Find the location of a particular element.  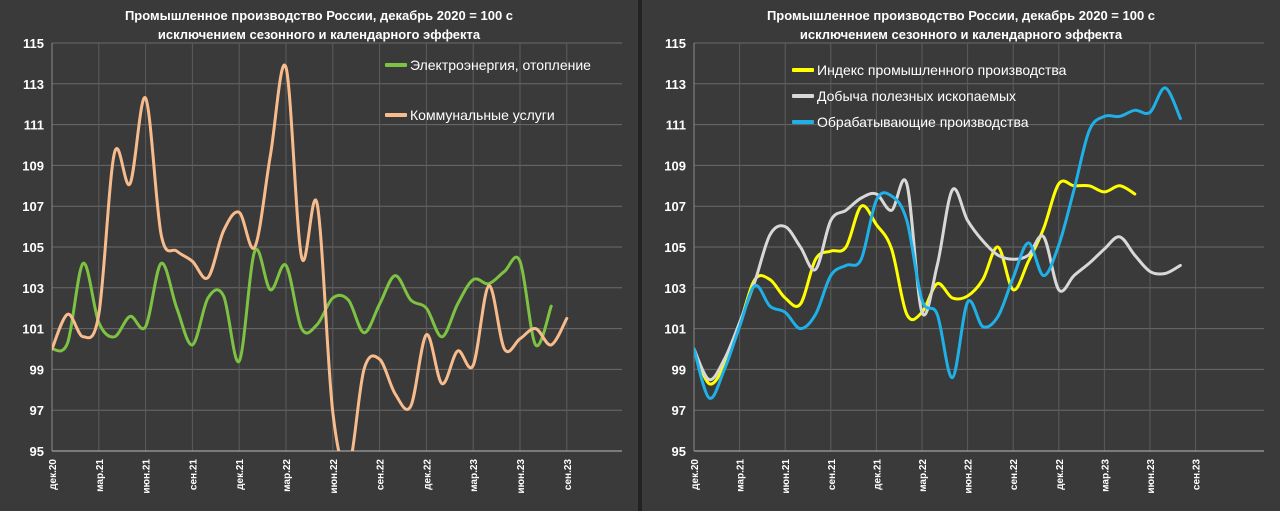

legend-label-electricity: Электроэнергия, отопление is located at coordinates (500, 65).